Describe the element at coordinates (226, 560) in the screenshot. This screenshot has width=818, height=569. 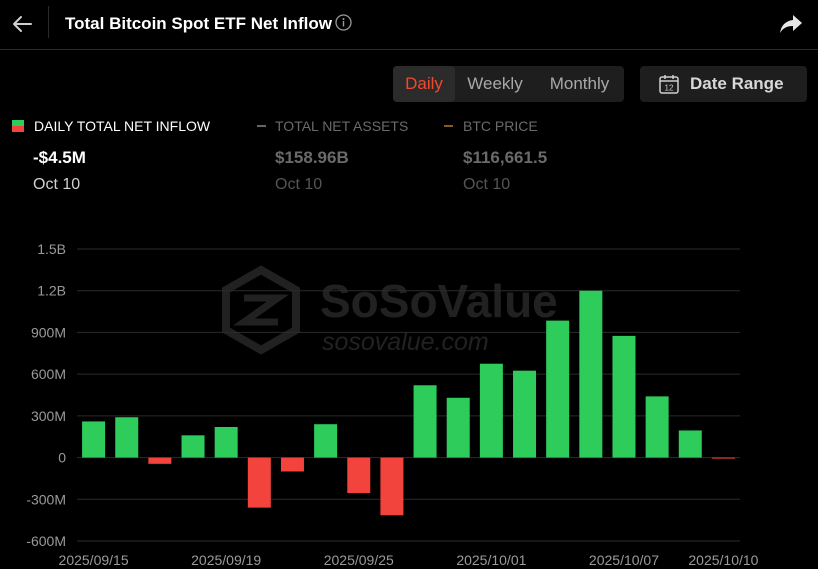
I see `x-tick-label: 2025/09/19` at that location.